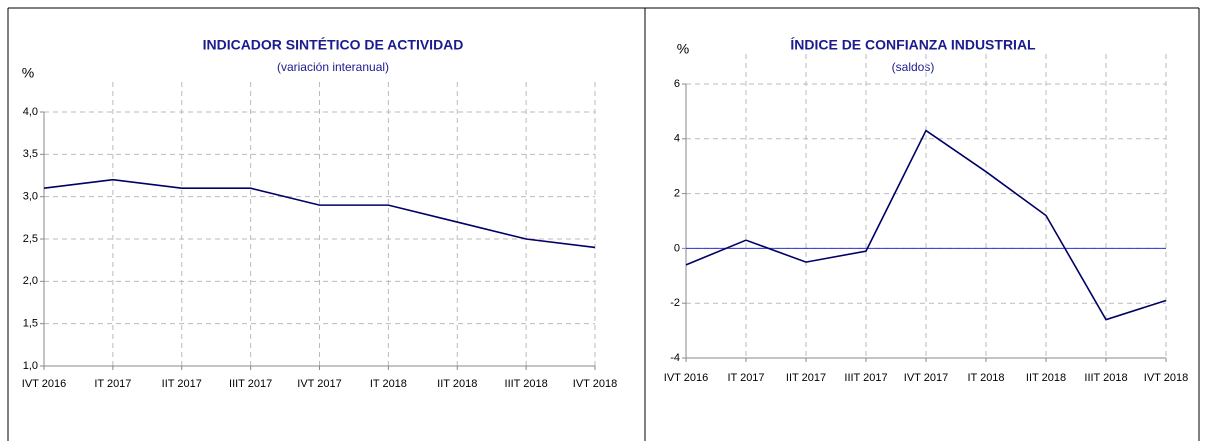 This screenshot has height=441, width=1207. Describe the element at coordinates (319, 213) in the screenshot. I see `data-line` at that location.